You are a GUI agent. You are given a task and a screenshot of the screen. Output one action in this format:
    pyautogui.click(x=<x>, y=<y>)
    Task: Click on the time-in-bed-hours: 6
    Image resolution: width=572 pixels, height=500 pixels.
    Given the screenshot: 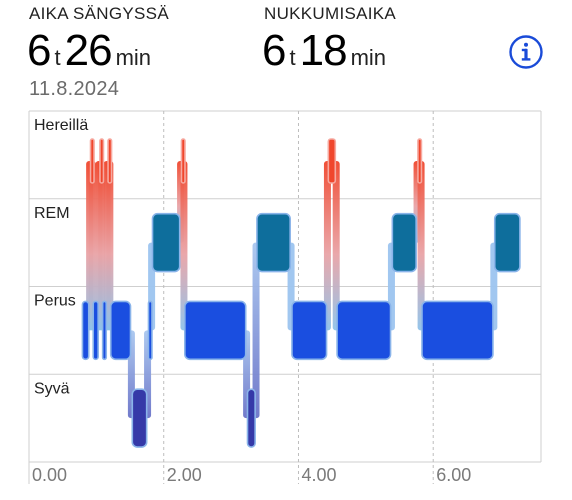 What is the action you would take?
    pyautogui.click(x=39, y=50)
    